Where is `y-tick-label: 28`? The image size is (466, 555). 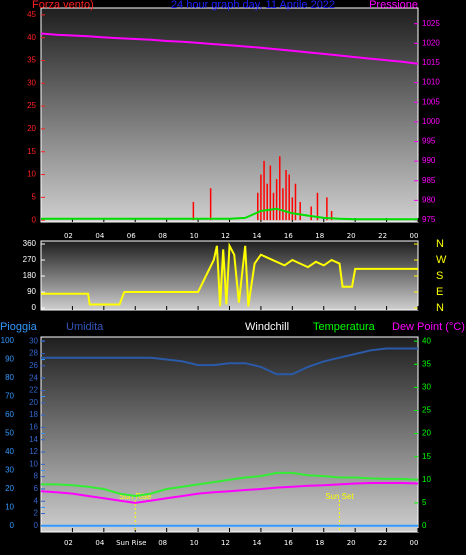 y-tick-label: 28 is located at coordinates (33, 353).